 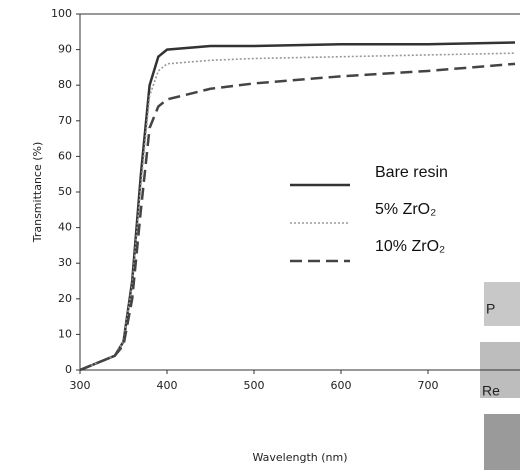 I want to click on y-tick-label: 40, so click(x=65, y=227).